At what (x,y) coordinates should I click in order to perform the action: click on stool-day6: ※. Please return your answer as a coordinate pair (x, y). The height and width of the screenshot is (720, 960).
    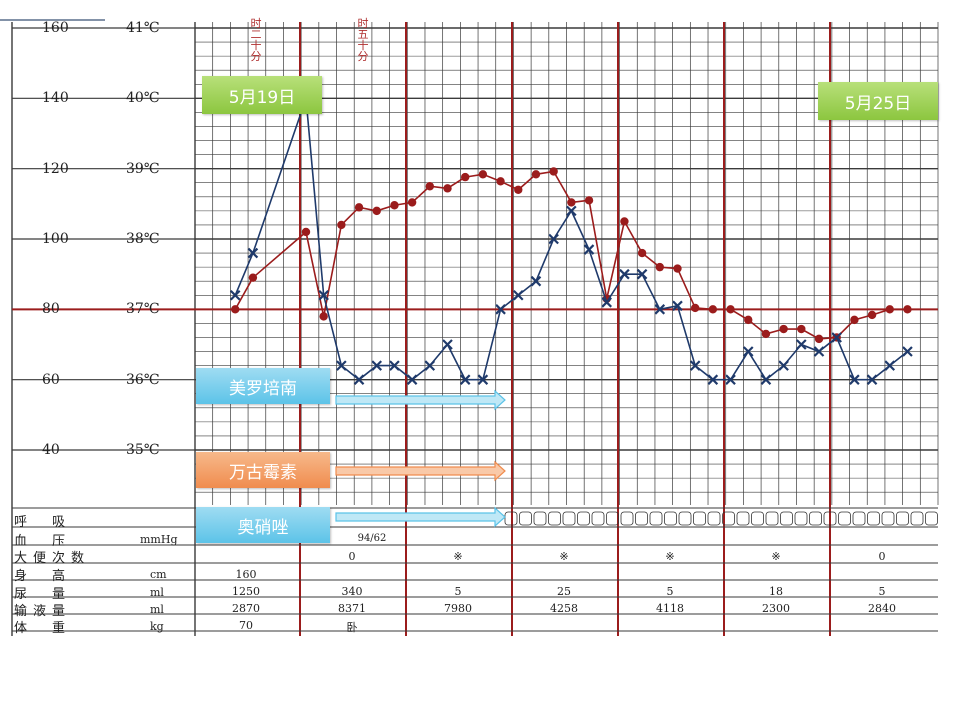
    Looking at the image, I should click on (776, 556).